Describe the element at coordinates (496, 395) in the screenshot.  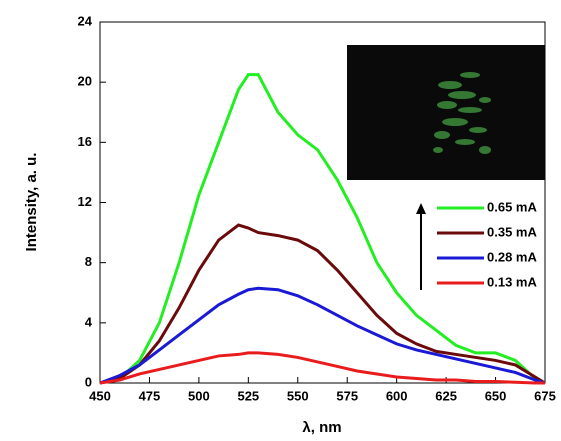
I see `x-tick-label: 650` at that location.